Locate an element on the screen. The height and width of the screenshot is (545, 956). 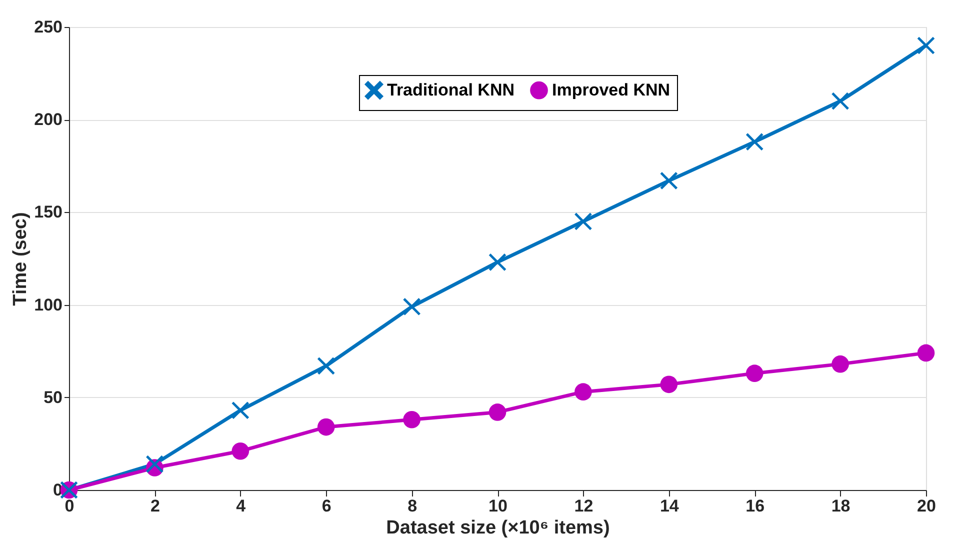
y-tick-label: 200 is located at coordinates (48, 120).